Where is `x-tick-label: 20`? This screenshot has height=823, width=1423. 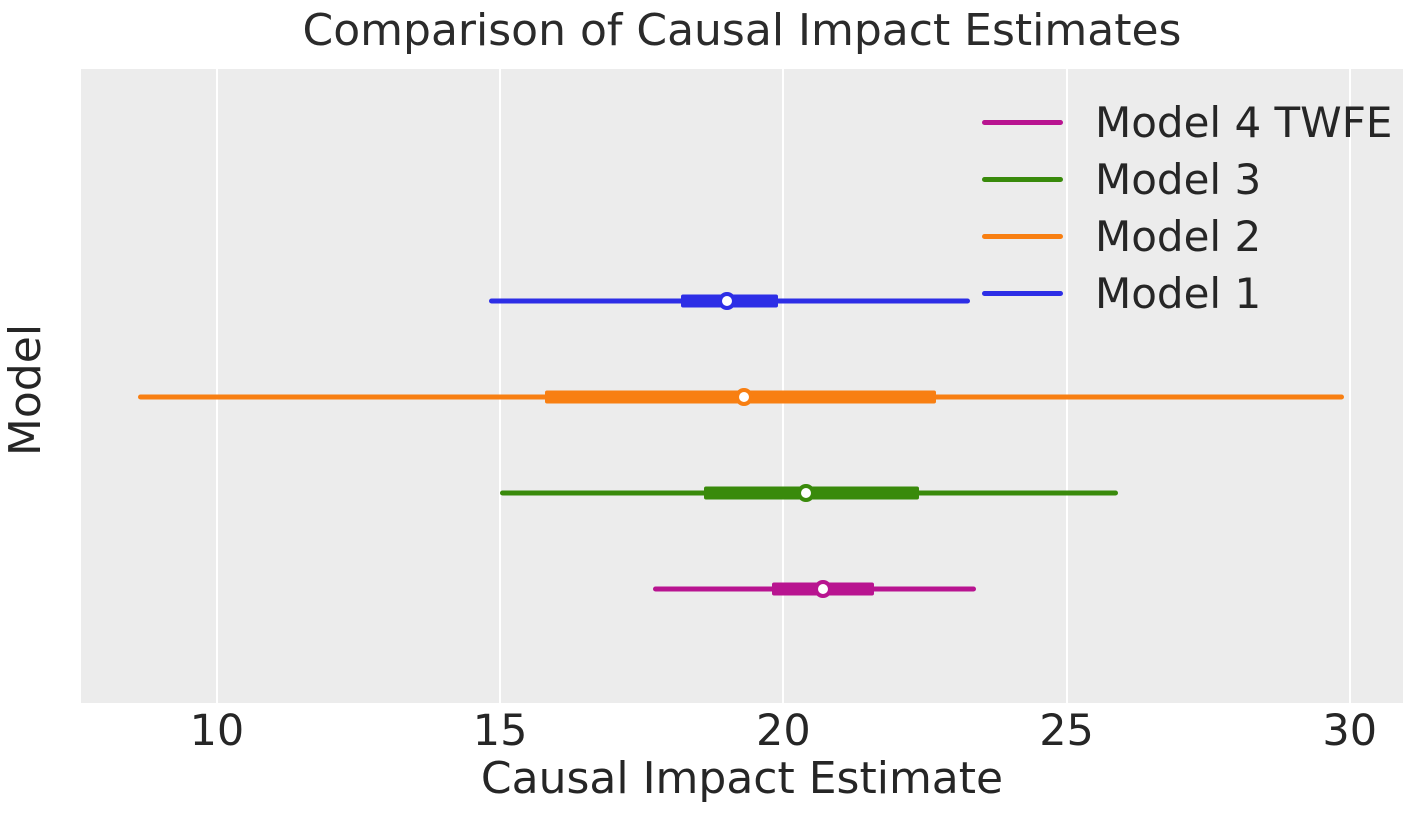 x-tick-label: 20 is located at coordinates (783, 731).